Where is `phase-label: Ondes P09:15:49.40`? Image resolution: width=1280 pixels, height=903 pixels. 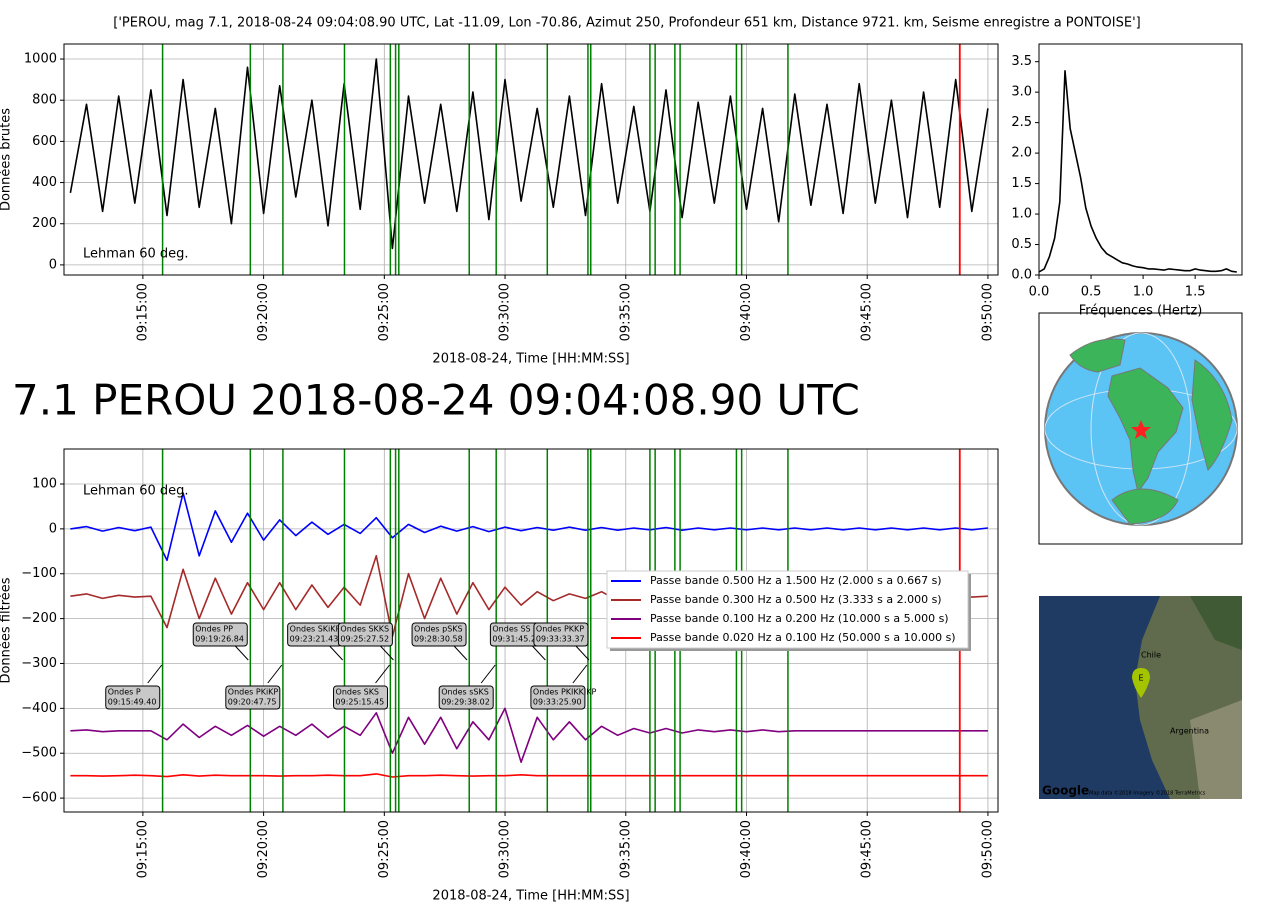 phase-label: Ondes P09:15:49.40 is located at coordinates (134, 687).